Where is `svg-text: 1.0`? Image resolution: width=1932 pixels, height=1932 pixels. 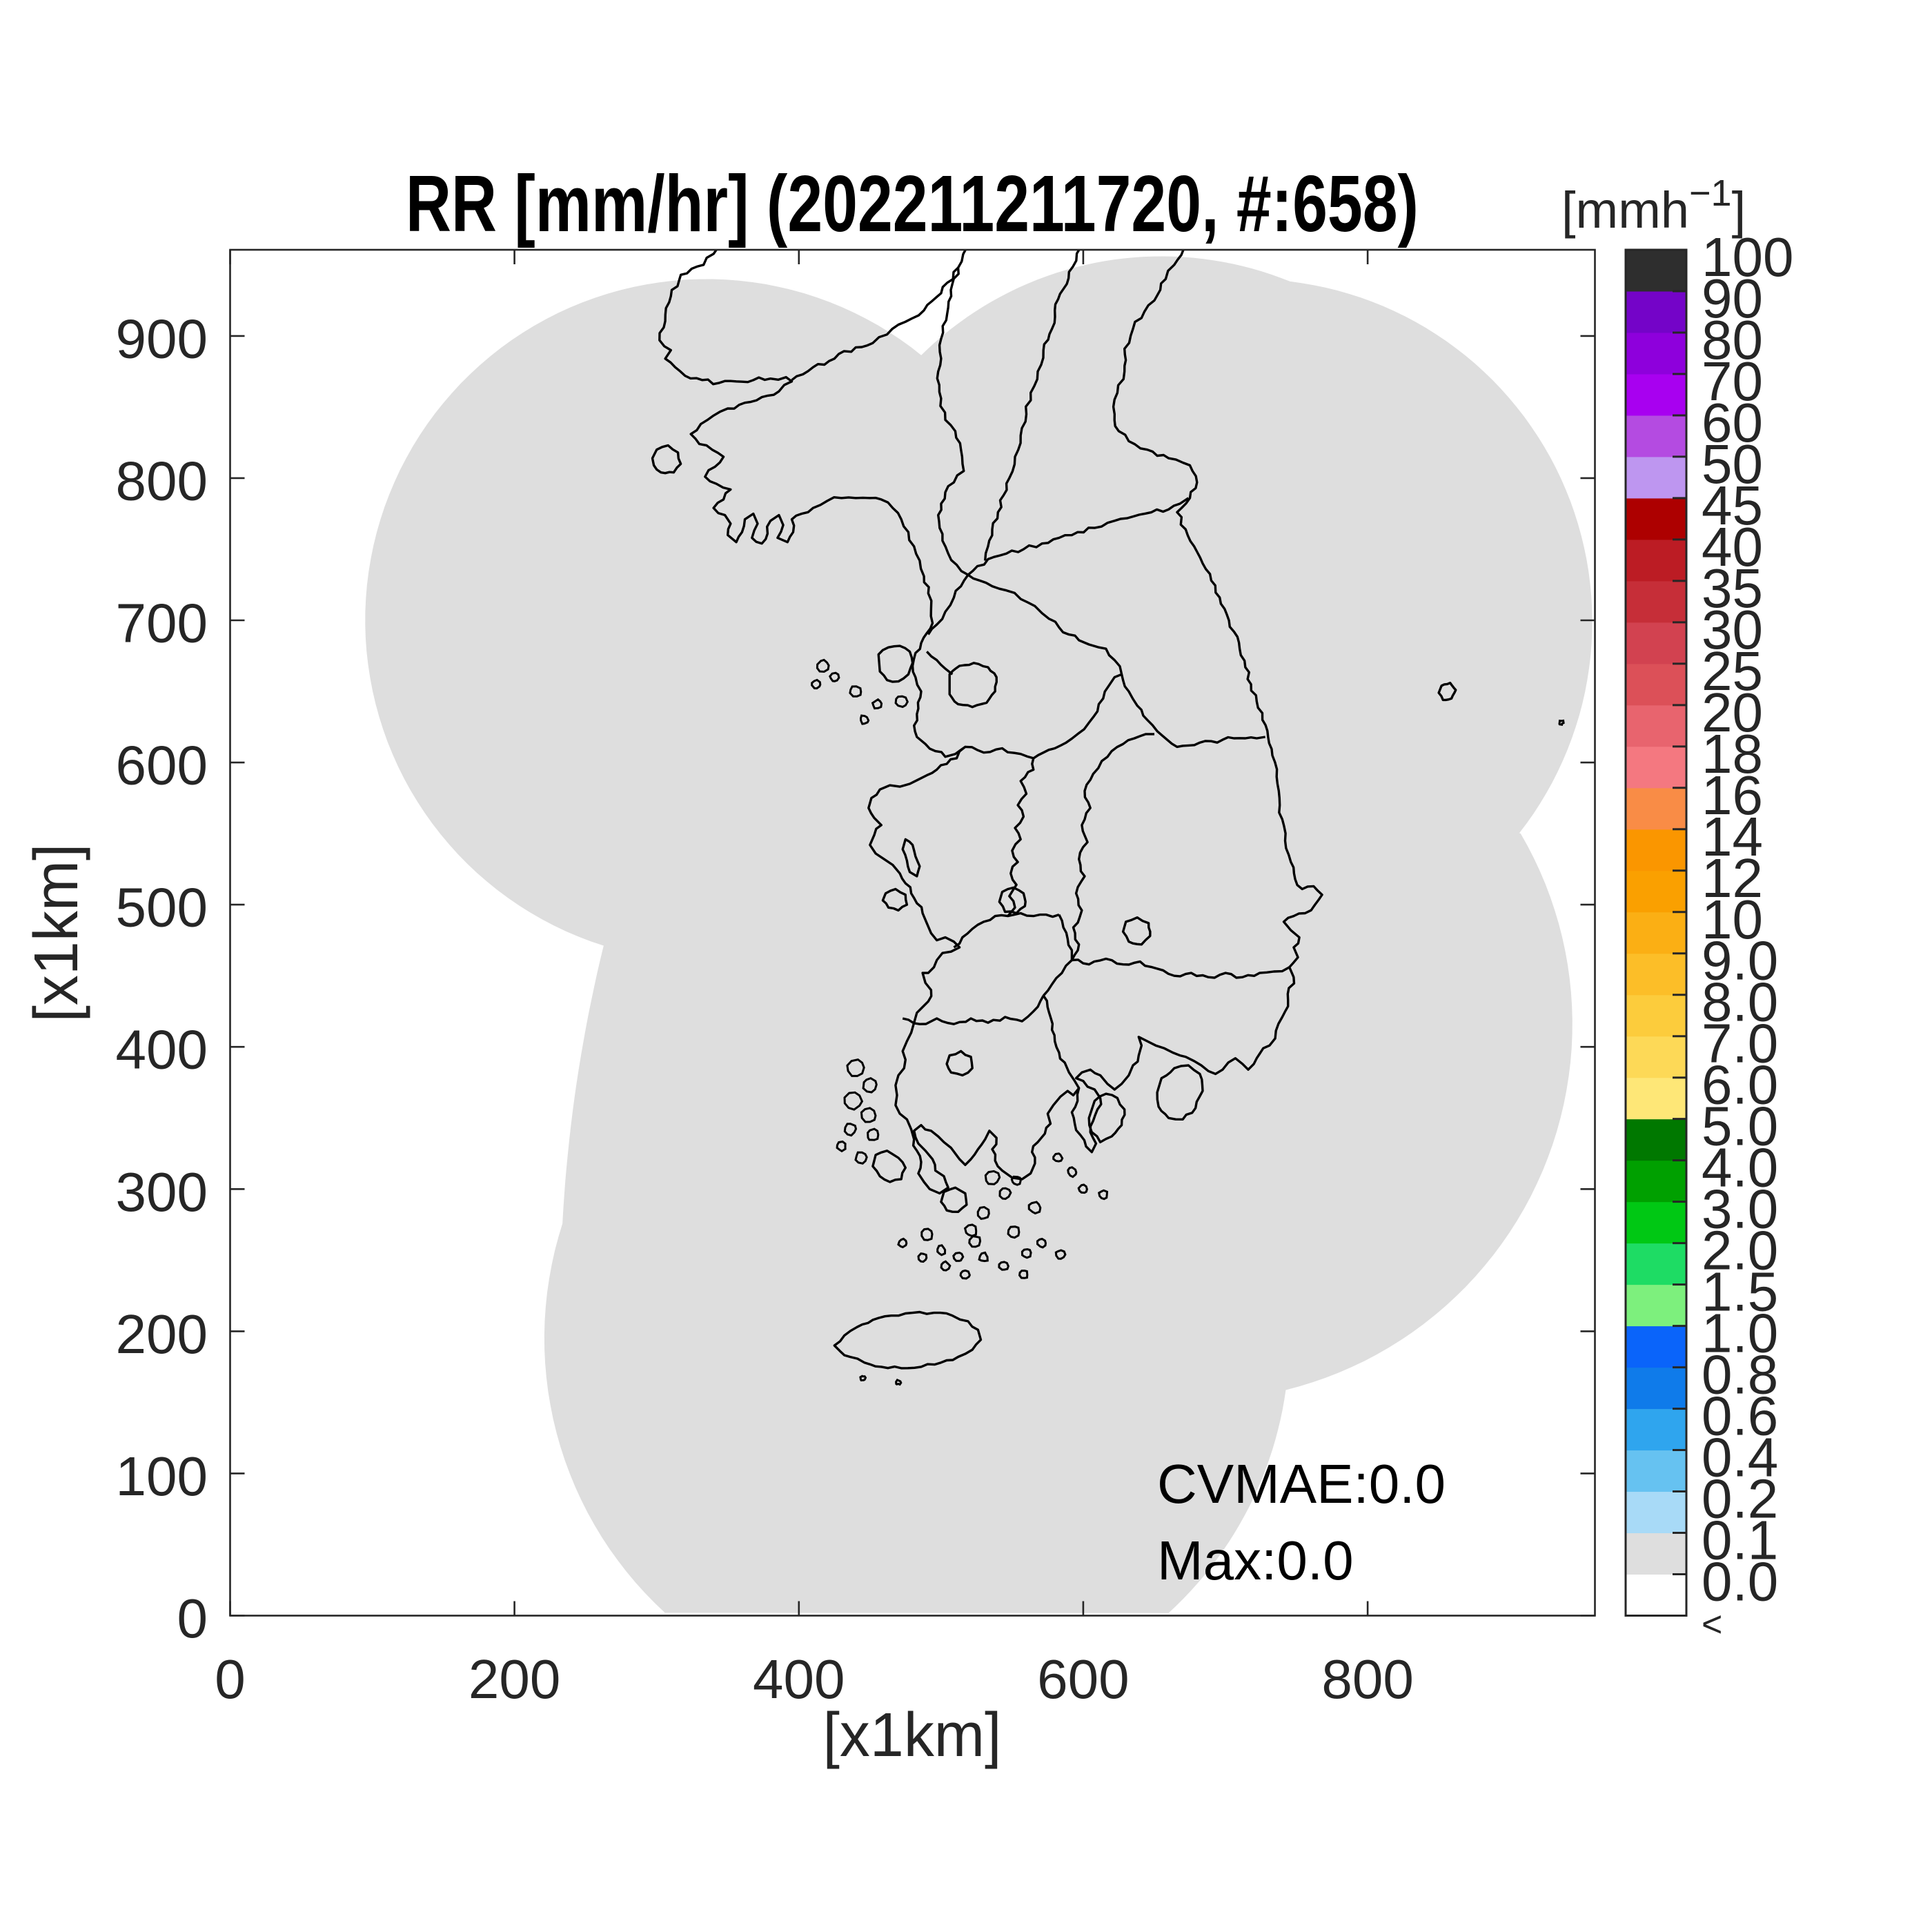 svg-text: 1.0 is located at coordinates (1740, 1333).